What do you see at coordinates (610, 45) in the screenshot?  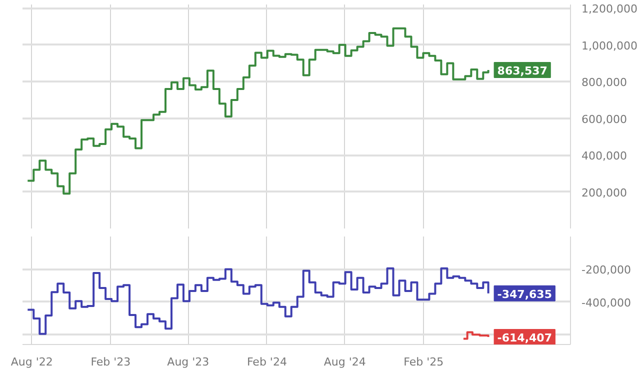 I see `y-tick-label: 1,000,000` at bounding box center [610, 45].